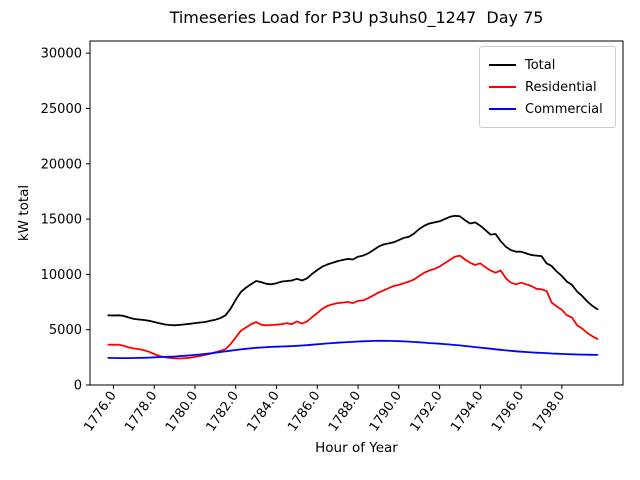 This screenshot has width=640, height=480. What do you see at coordinates (61, 275) in the screenshot?
I see `y-tick-label: 10000` at bounding box center [61, 275].